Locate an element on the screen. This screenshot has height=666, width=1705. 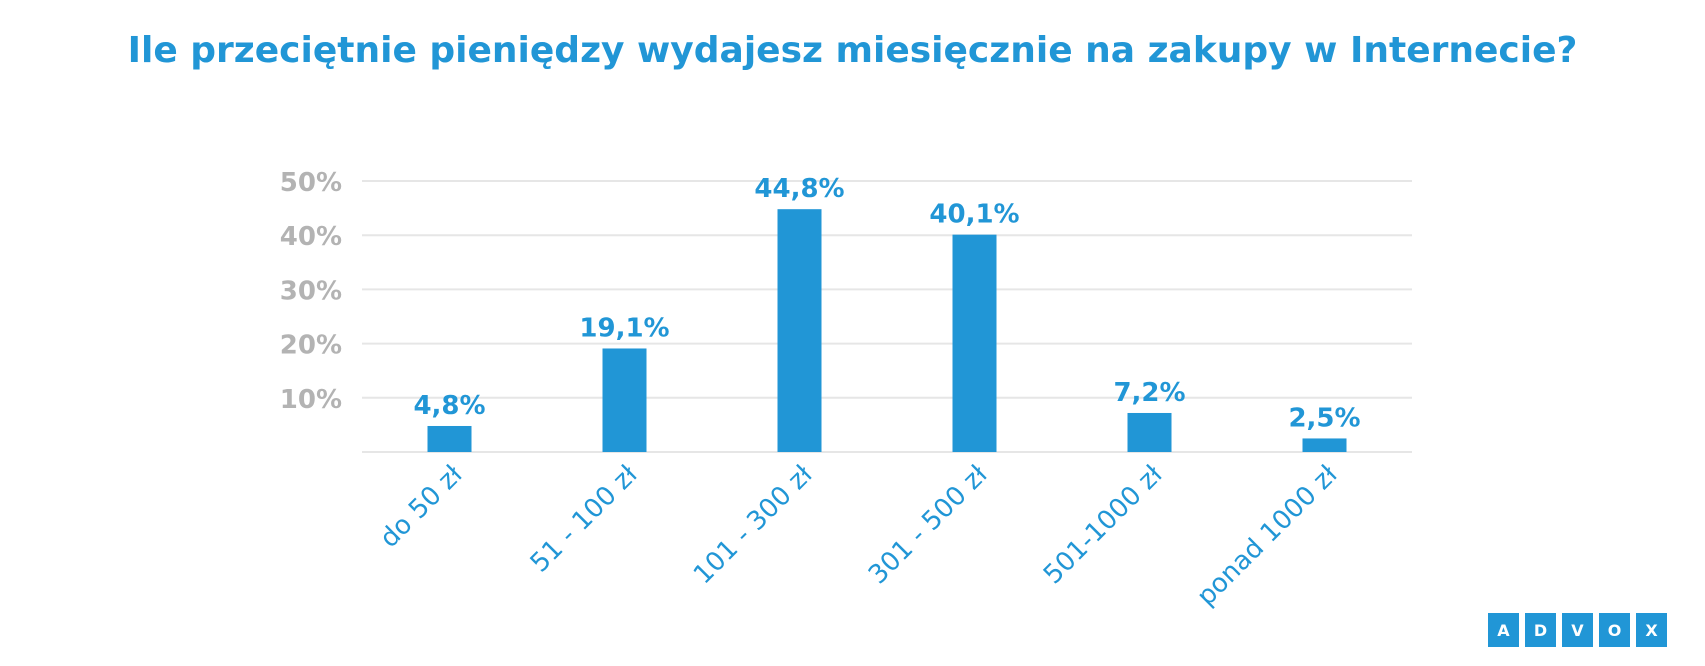
x-tick-label: 301 - 500 zł is located at coordinates (928, 524).